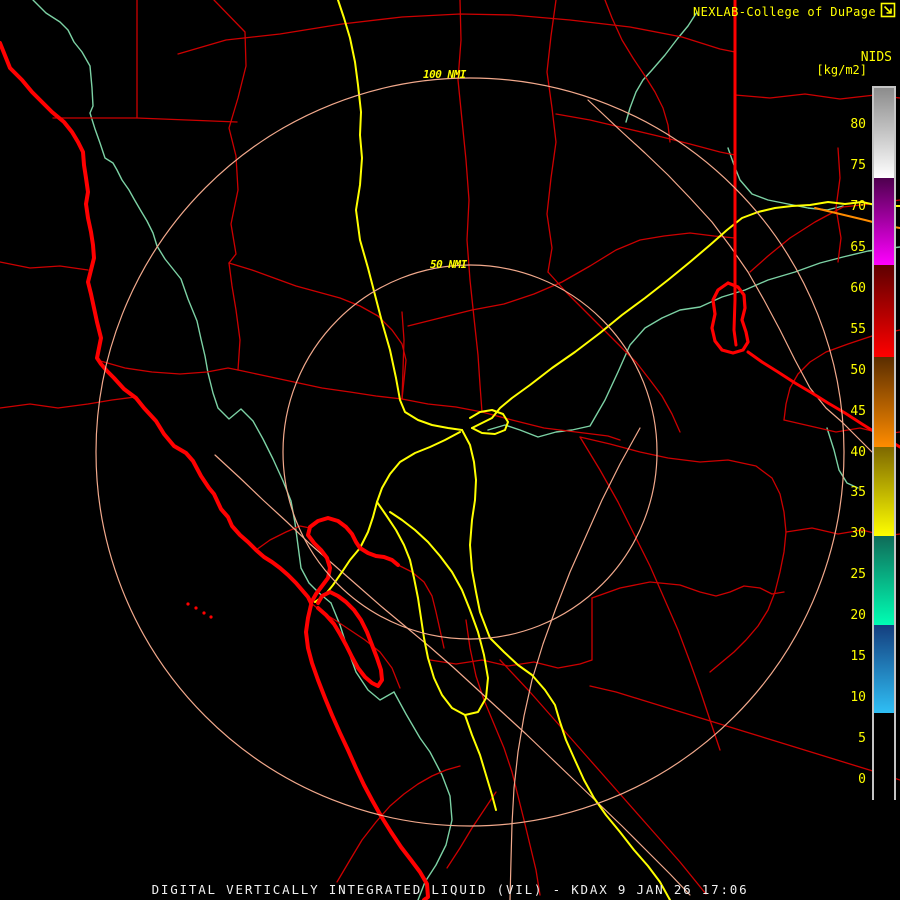  What do you see at coordinates (862, 779) in the screenshot?
I see `colorbar-tick-0: 0` at bounding box center [862, 779].